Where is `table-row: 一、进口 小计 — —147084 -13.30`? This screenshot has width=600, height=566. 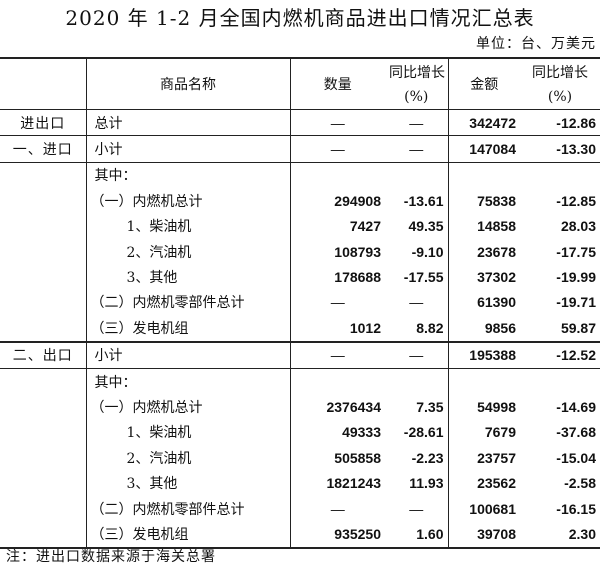
table-row: 一、进口 小计 — —147084 -13.30 is located at coordinates (300, 149).